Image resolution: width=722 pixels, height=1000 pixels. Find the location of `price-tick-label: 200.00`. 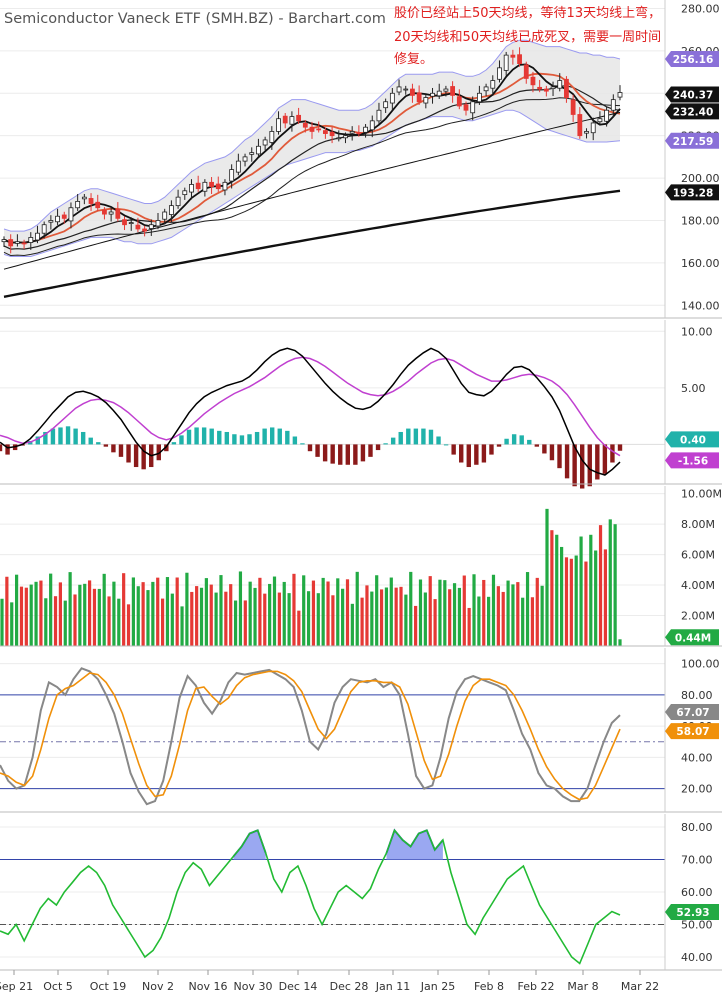

price-tick-label: 200.00 is located at coordinates (700, 178).